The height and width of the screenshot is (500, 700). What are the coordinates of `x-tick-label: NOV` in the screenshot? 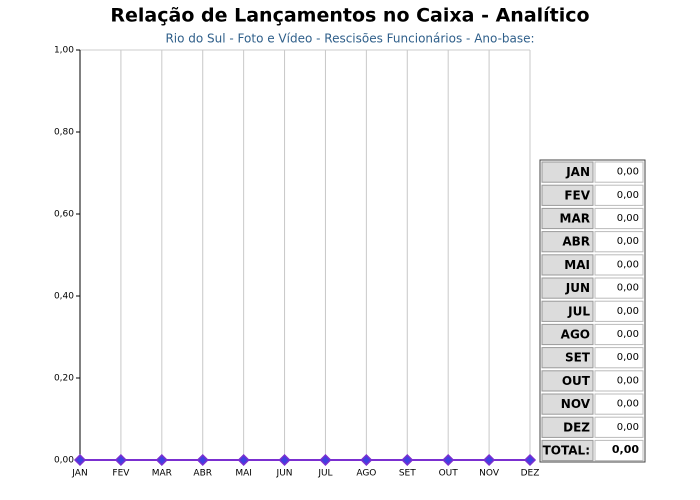 It's located at (489, 474).